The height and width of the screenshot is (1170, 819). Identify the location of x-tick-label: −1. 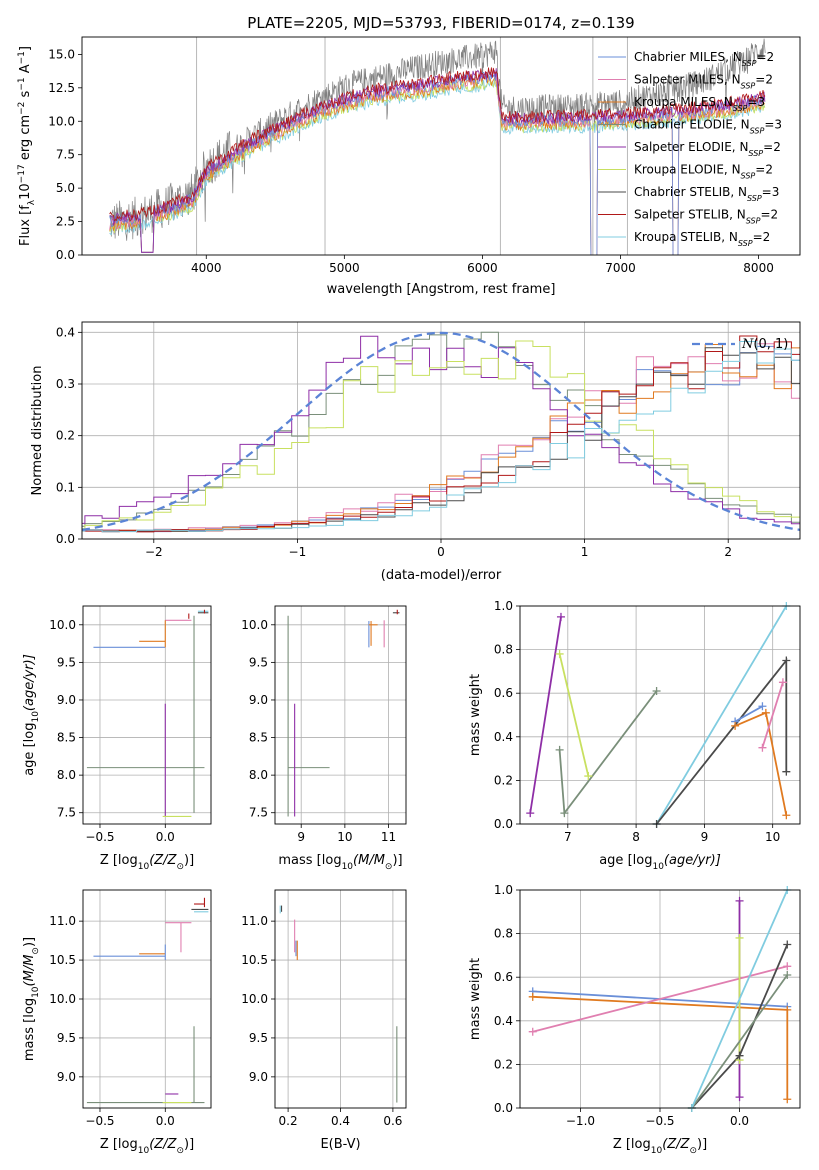
(298, 552).